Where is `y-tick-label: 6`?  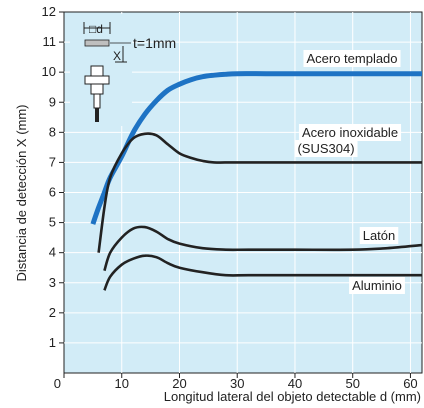 y-tick-label: 6 is located at coordinates (52, 192).